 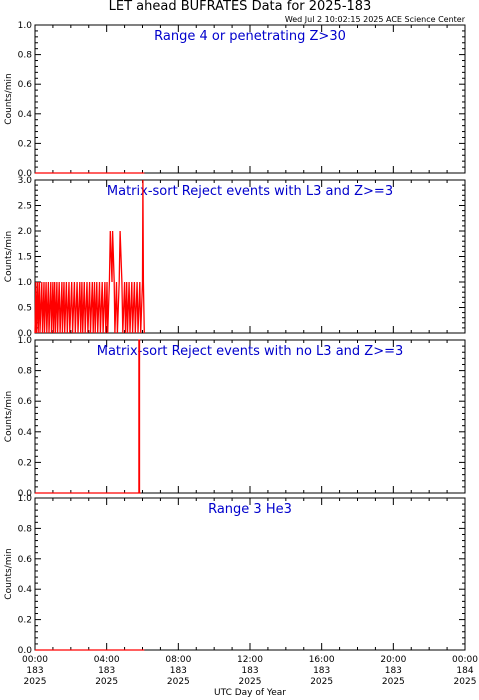 I want to click on y-tick-label: 2.5, so click(x=25, y=207).